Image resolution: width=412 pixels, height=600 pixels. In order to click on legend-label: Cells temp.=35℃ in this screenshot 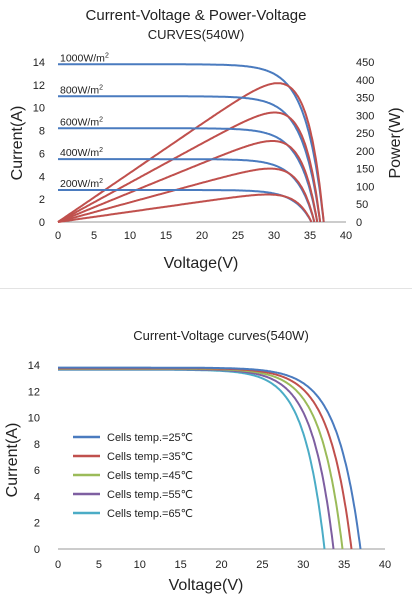, I will do `click(150, 457)`.